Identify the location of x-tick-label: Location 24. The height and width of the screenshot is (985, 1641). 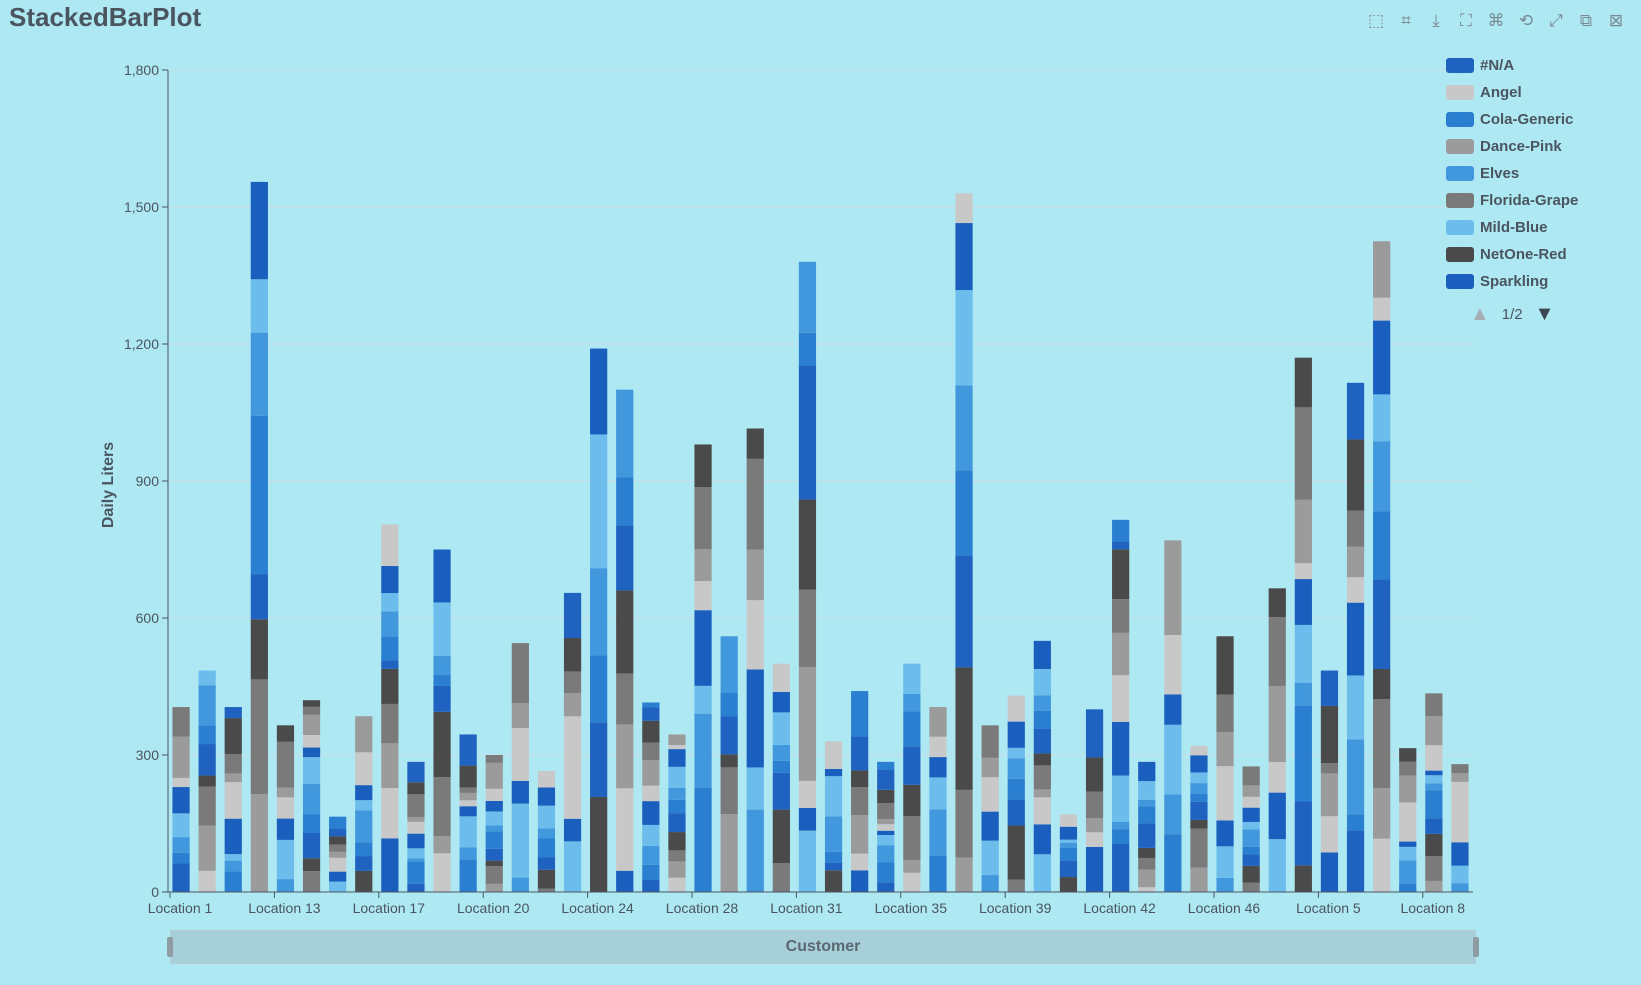
(597, 908).